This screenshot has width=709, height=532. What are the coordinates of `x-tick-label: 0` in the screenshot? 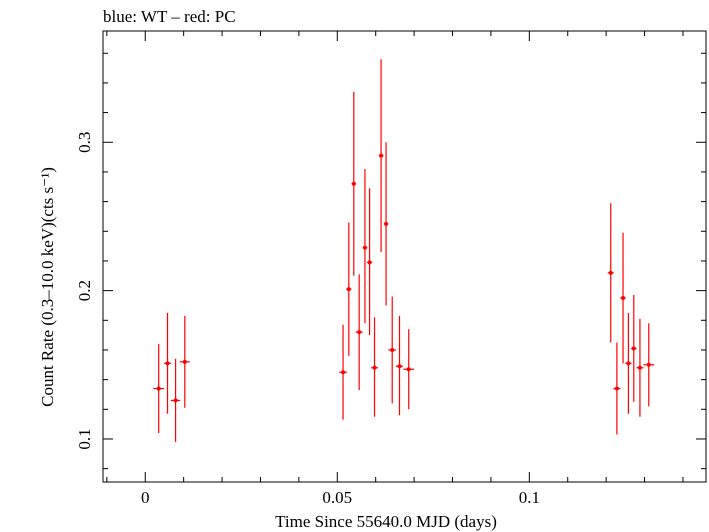 It's located at (145, 497).